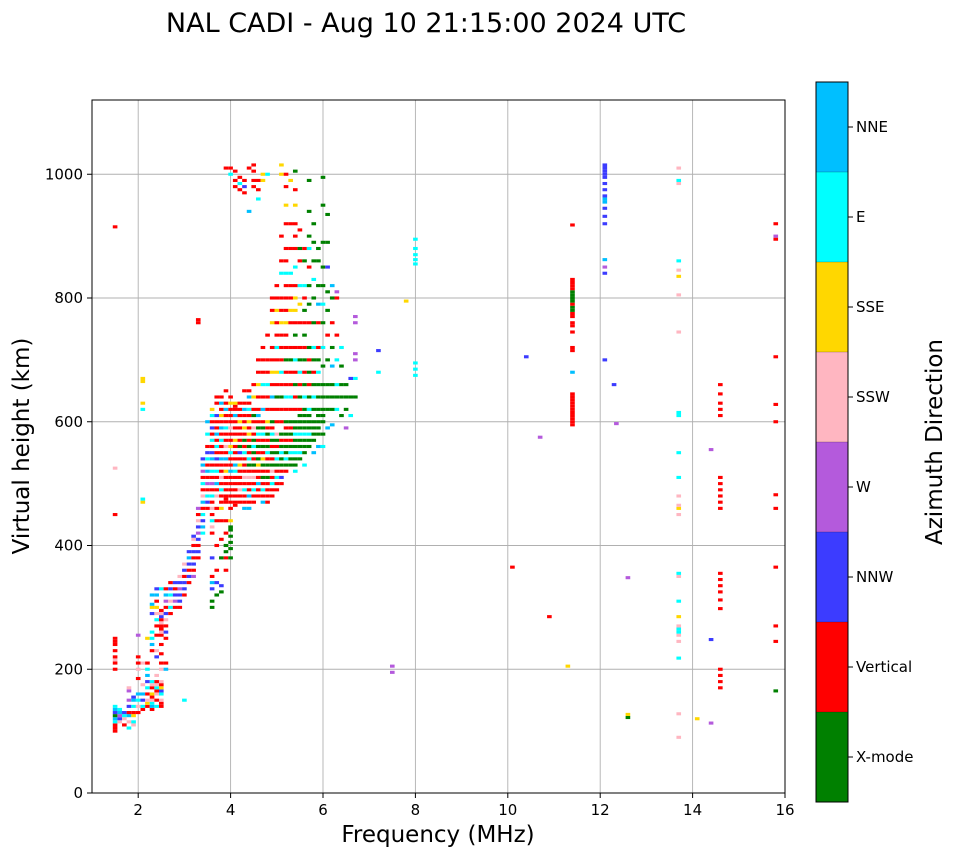 The width and height of the screenshot is (958, 857). I want to click on colorbar: X-mode Vertical NNW W SSW SSE E NNE, so click(864, 442).